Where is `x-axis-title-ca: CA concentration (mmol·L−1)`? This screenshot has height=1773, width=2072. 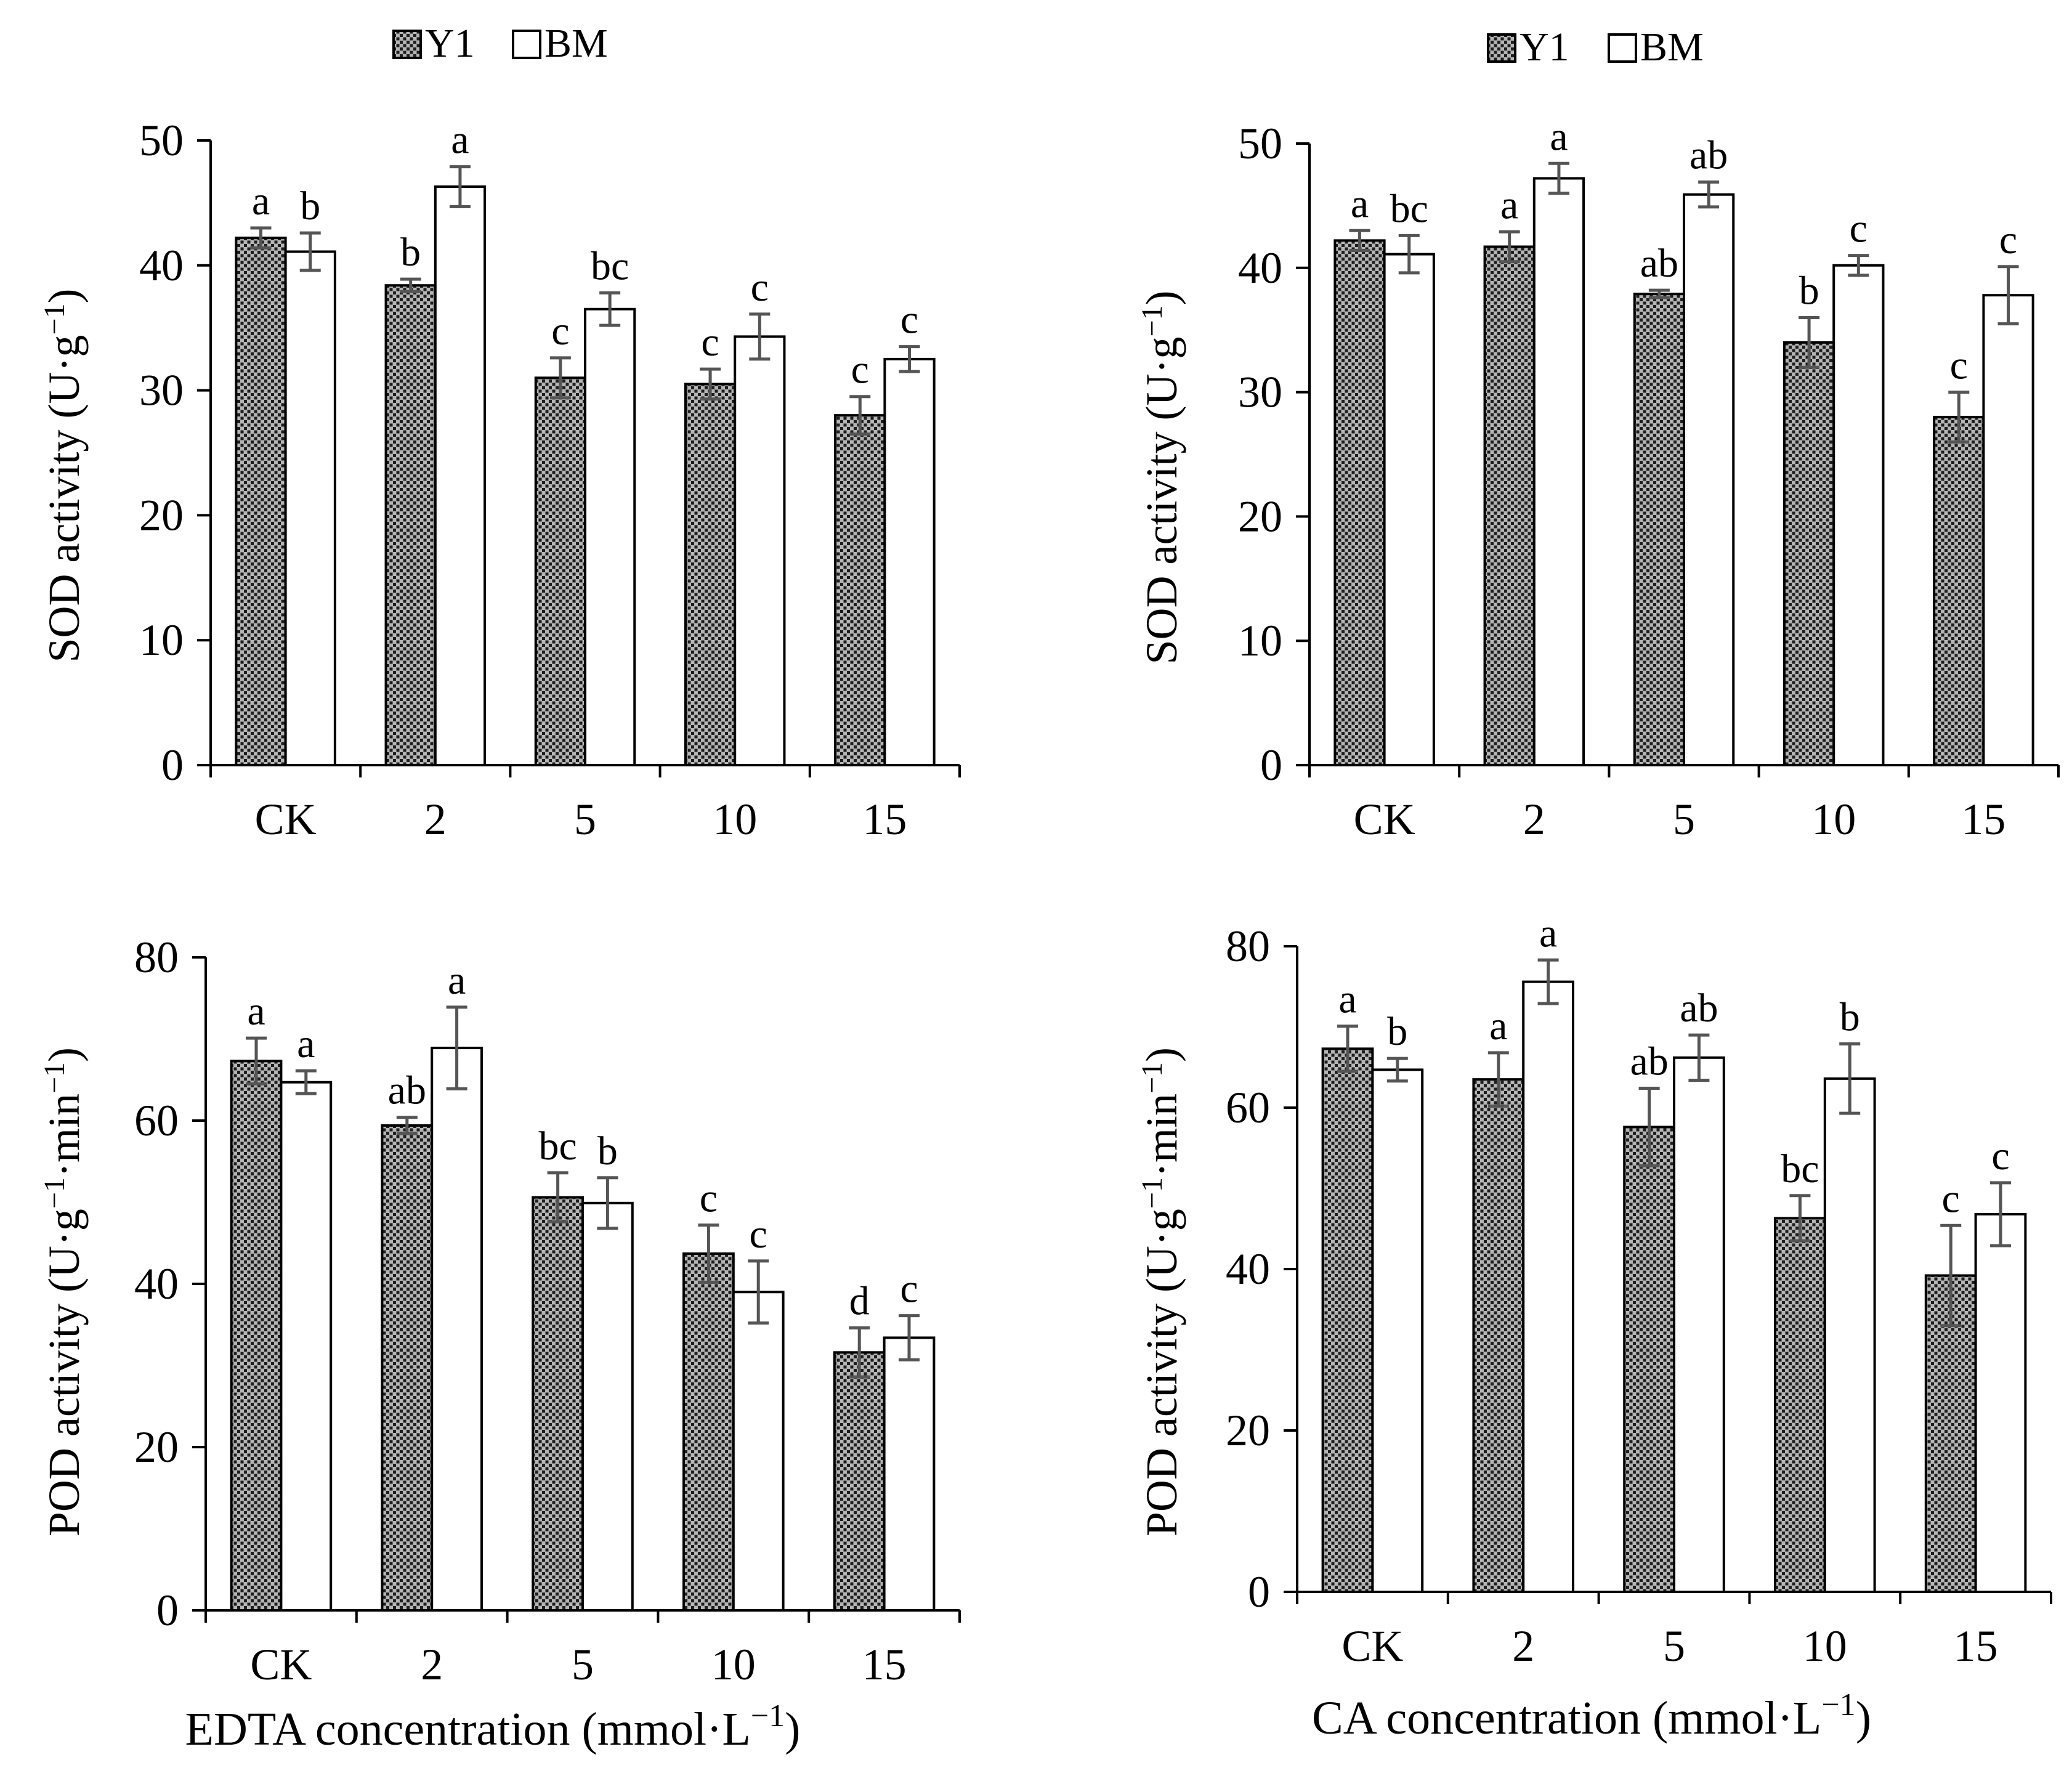
x-axis-title-ca: CA concentration (mmol·L−1) is located at coordinates (1591, 1715).